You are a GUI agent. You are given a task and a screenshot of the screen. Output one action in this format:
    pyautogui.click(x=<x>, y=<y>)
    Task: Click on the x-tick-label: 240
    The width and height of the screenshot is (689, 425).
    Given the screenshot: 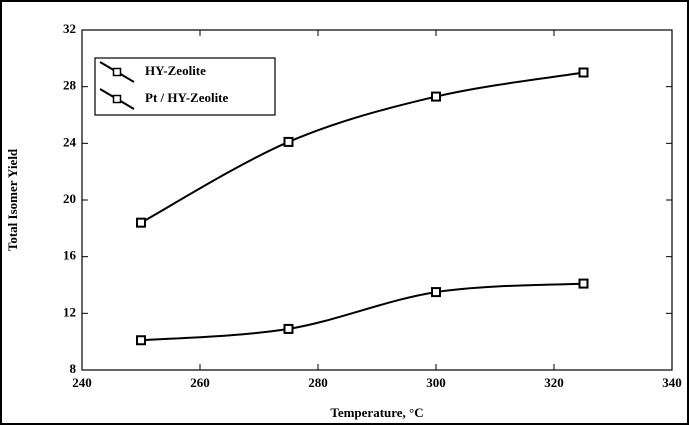 What is the action you would take?
    pyautogui.click(x=82, y=382)
    